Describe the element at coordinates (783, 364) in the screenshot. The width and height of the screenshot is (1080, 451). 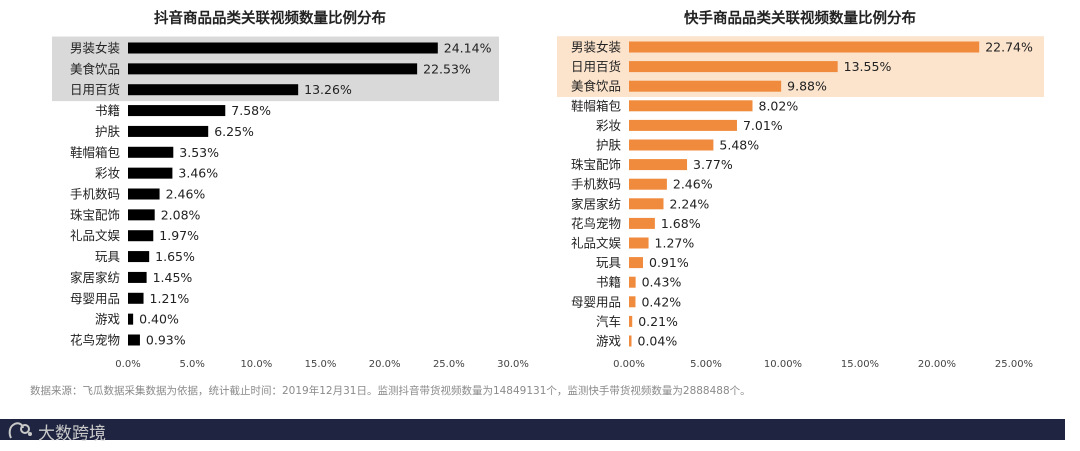
I see `x-tick-label: 10.00%` at that location.